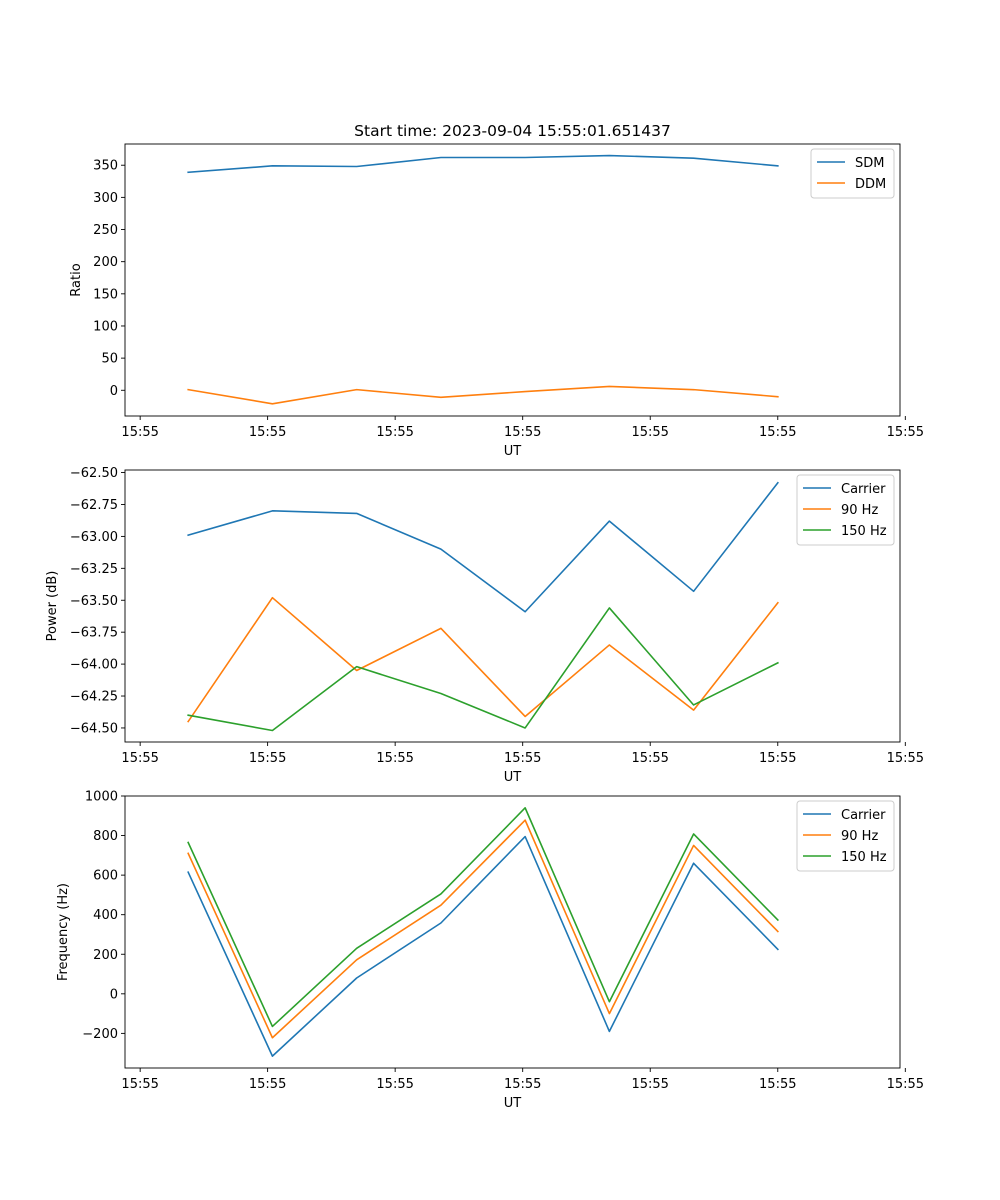 The width and height of the screenshot is (1000, 1200). What do you see at coordinates (483, 164) in the screenshot?
I see `series-line-sdm` at bounding box center [483, 164].